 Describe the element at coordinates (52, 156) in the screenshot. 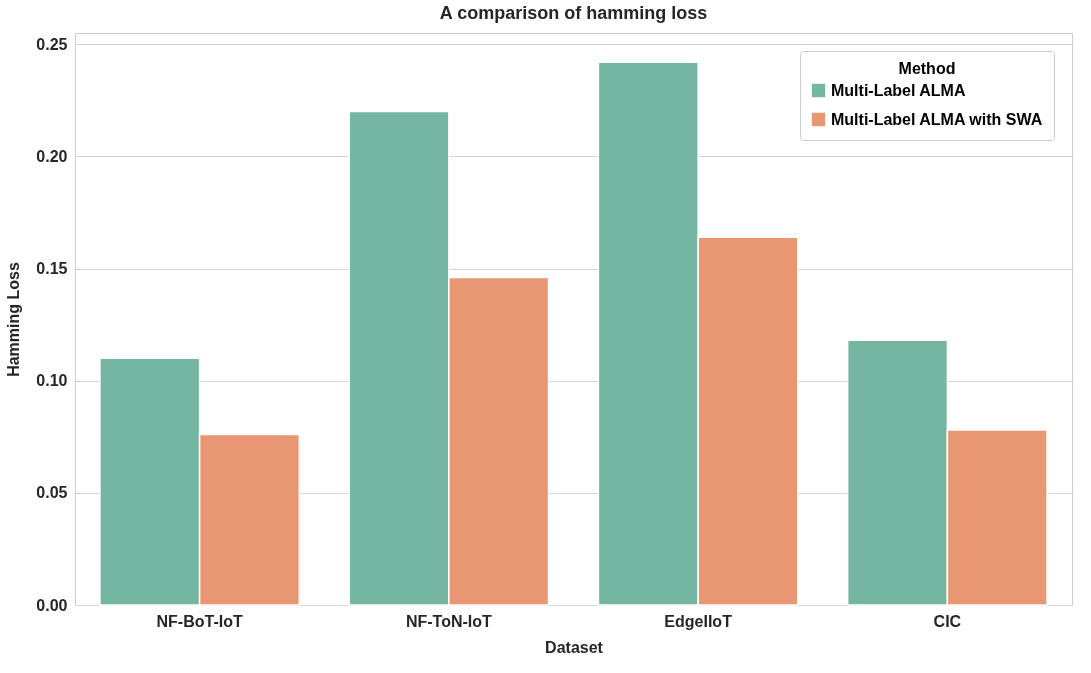

I see `y-tick-label: 0.20` at that location.